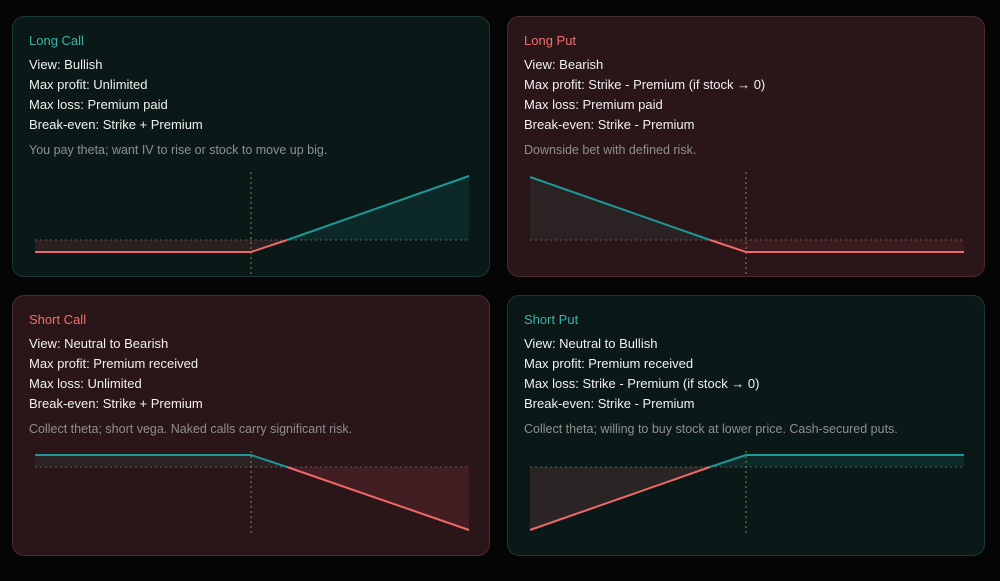 This screenshot has width=1000, height=581. I want to click on view-line: View: Bearish, so click(564, 64).